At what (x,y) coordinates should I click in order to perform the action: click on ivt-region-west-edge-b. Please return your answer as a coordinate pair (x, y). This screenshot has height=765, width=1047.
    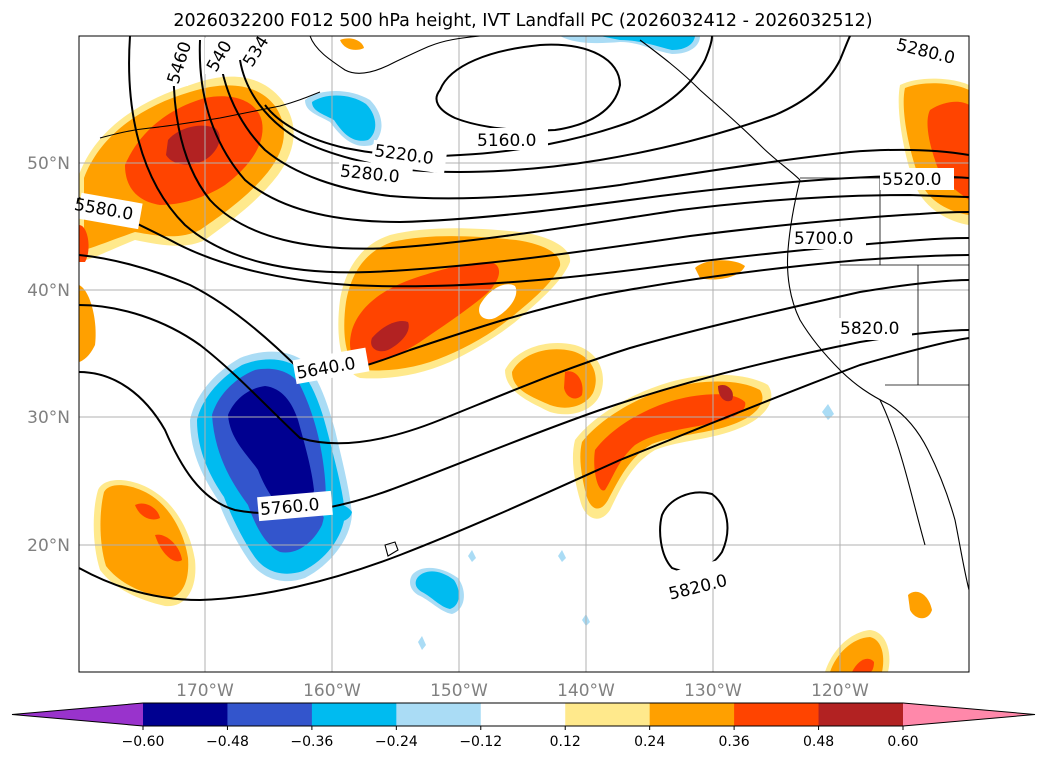
    Looking at the image, I should click on (84, 243).